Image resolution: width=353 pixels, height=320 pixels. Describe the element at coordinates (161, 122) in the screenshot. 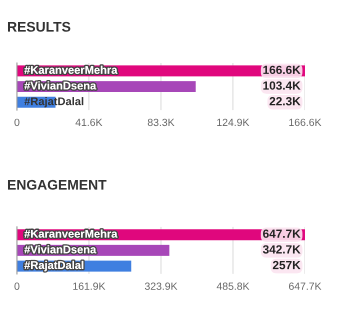

I see `x-tick-label: 83.3K` at that location.